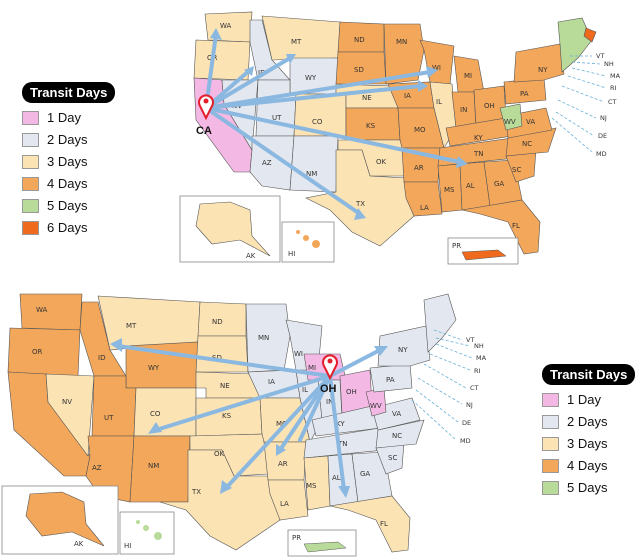 This screenshot has width=640, height=558. What do you see at coordinates (489, 106) in the screenshot?
I see `svg-text: OH` at bounding box center [489, 106].